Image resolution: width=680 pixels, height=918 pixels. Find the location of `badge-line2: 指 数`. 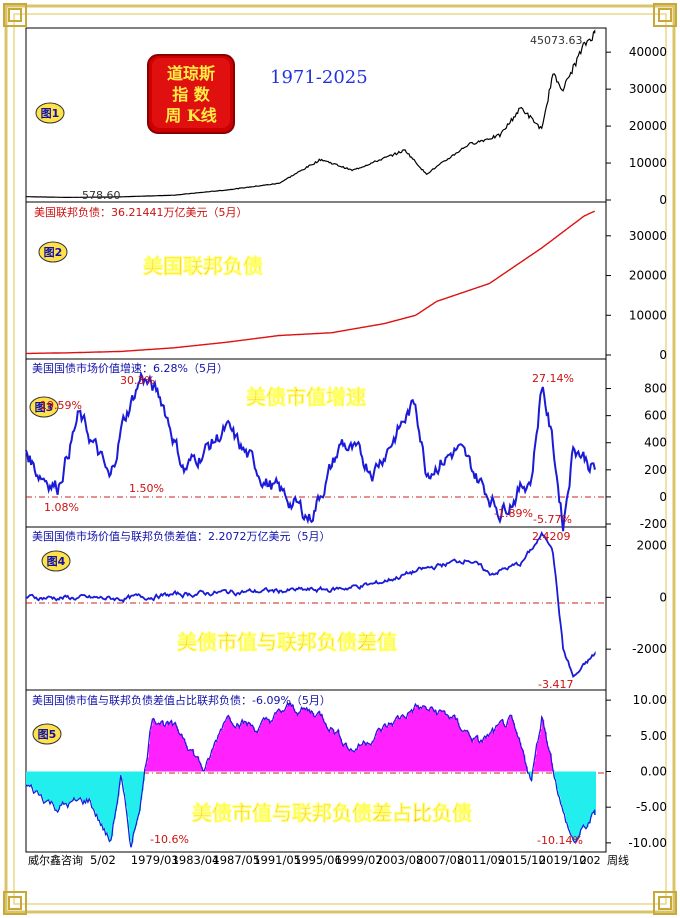

badge-line2: 指 数 is located at coordinates (191, 94).